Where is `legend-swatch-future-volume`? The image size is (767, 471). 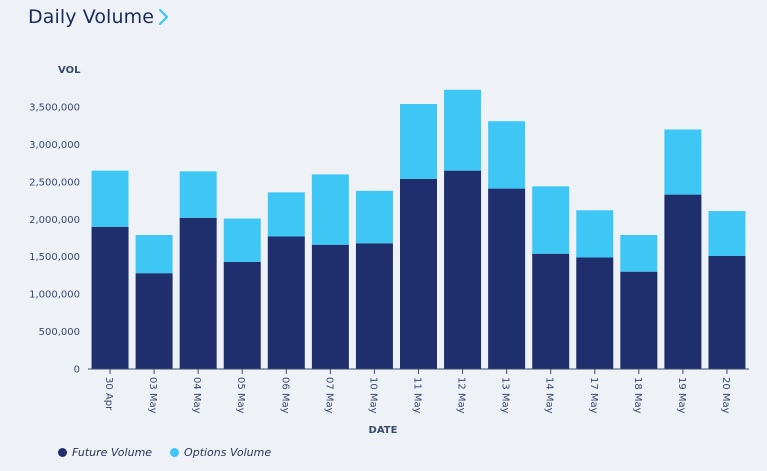 legend-swatch-future-volume is located at coordinates (62, 452).